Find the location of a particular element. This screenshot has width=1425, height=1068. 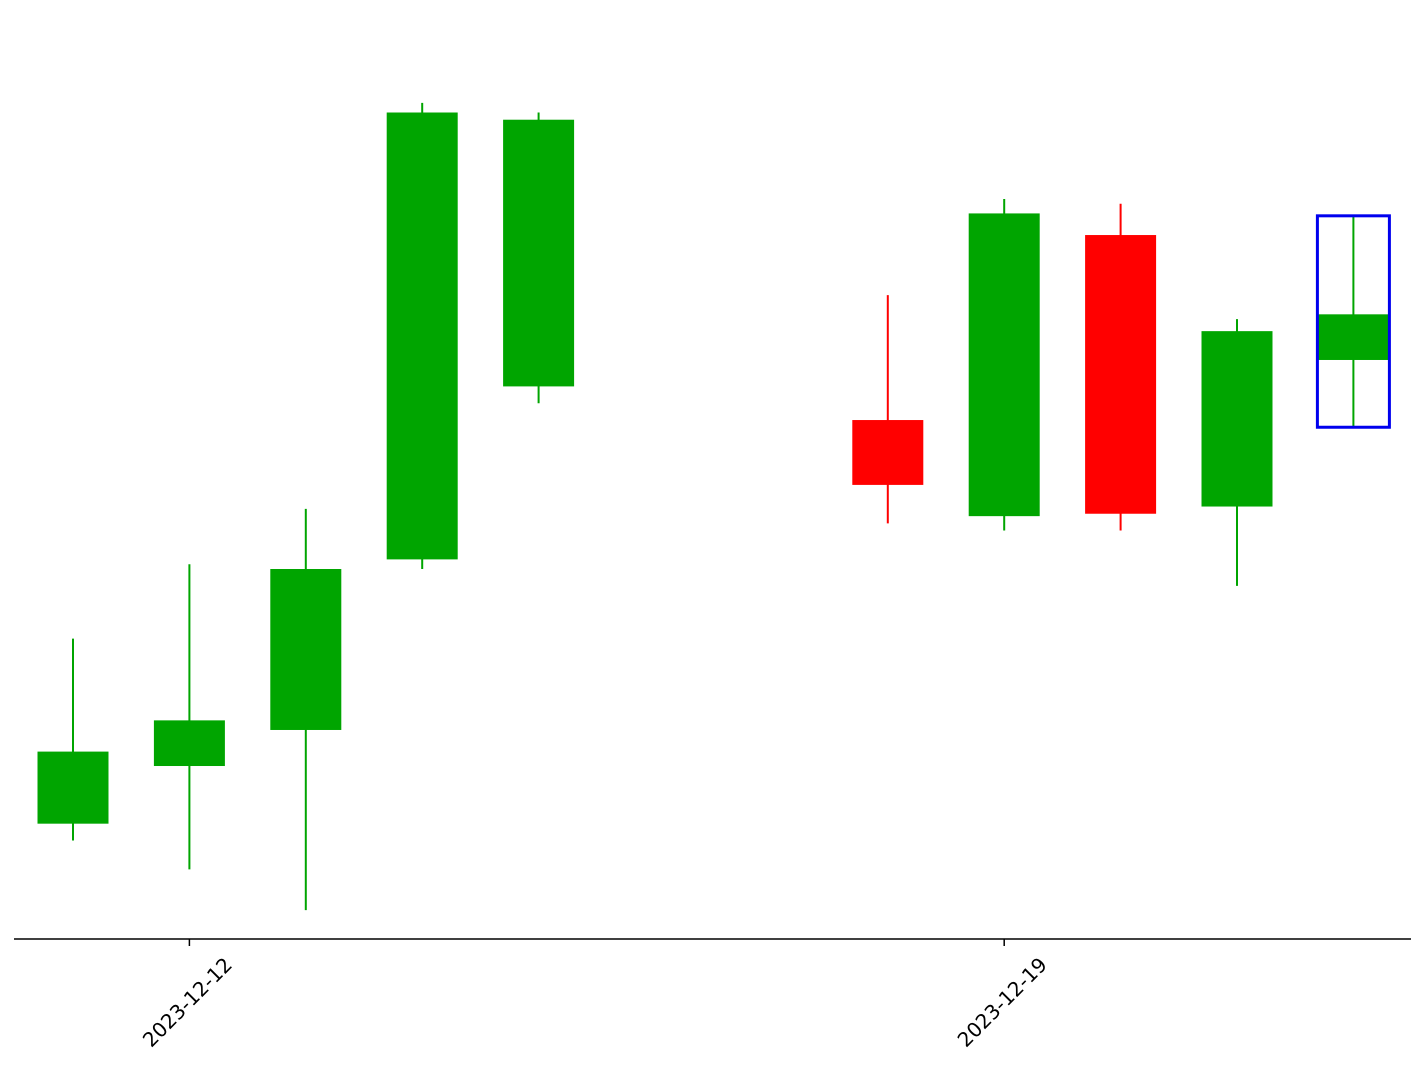

highlight-group is located at coordinates (1353, 321).